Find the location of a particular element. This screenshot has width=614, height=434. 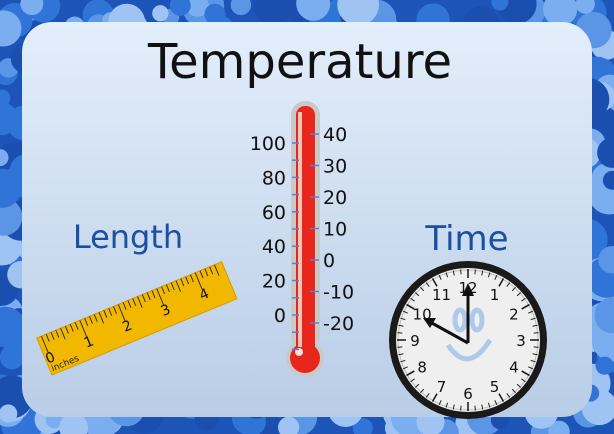

fahrenheit-label: 0 is located at coordinates (280, 316).